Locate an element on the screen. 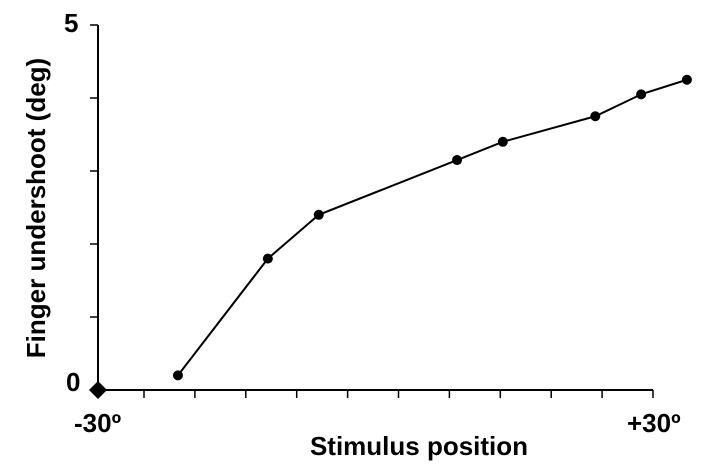 The image size is (706, 468). y-tick-label-min: 0 is located at coordinates (73, 382).